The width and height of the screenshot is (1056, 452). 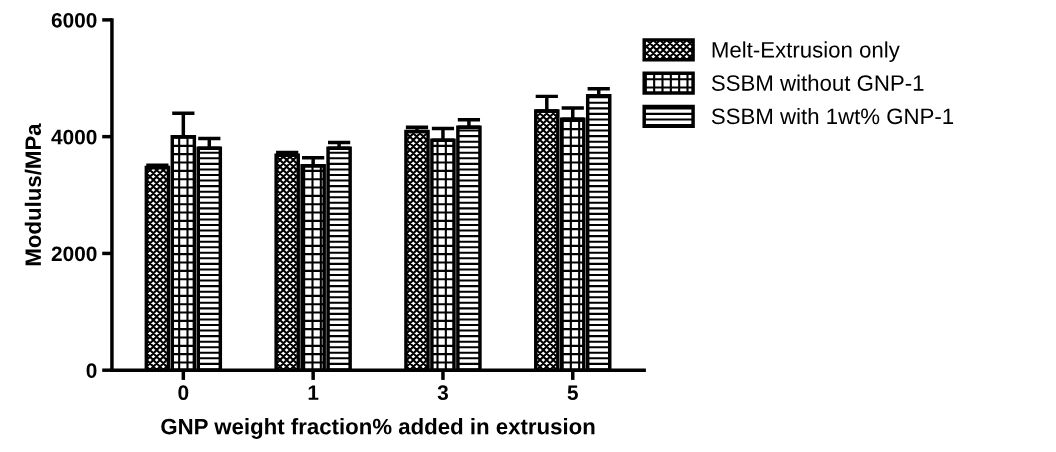 I want to click on y-axis-title: Modulus/MPa, so click(x=33, y=194).